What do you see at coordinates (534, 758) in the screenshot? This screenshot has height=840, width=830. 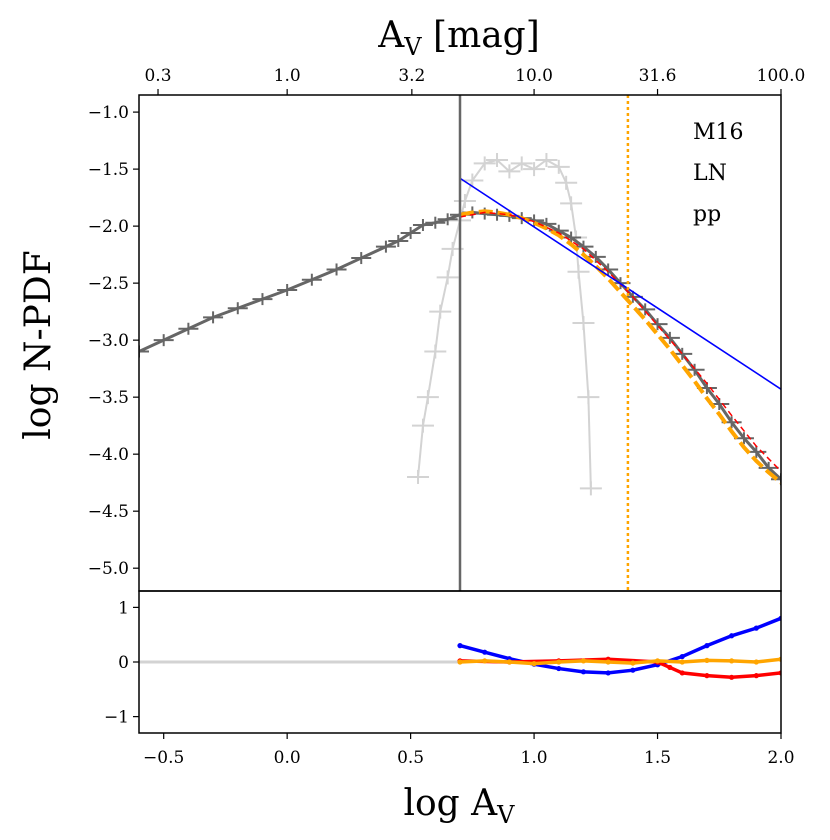 I see `x-tick-label: 1.0` at bounding box center [534, 758].